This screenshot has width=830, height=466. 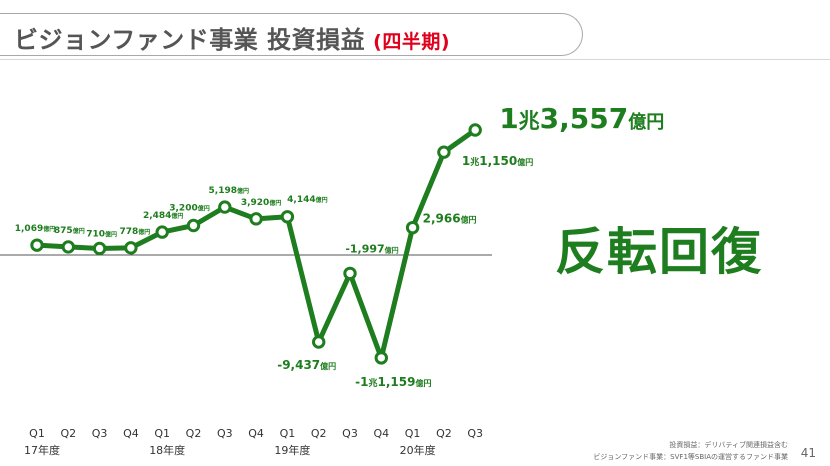 What do you see at coordinates (450, 219) in the screenshot?
I see `data-label: 2,966億円` at bounding box center [450, 219].